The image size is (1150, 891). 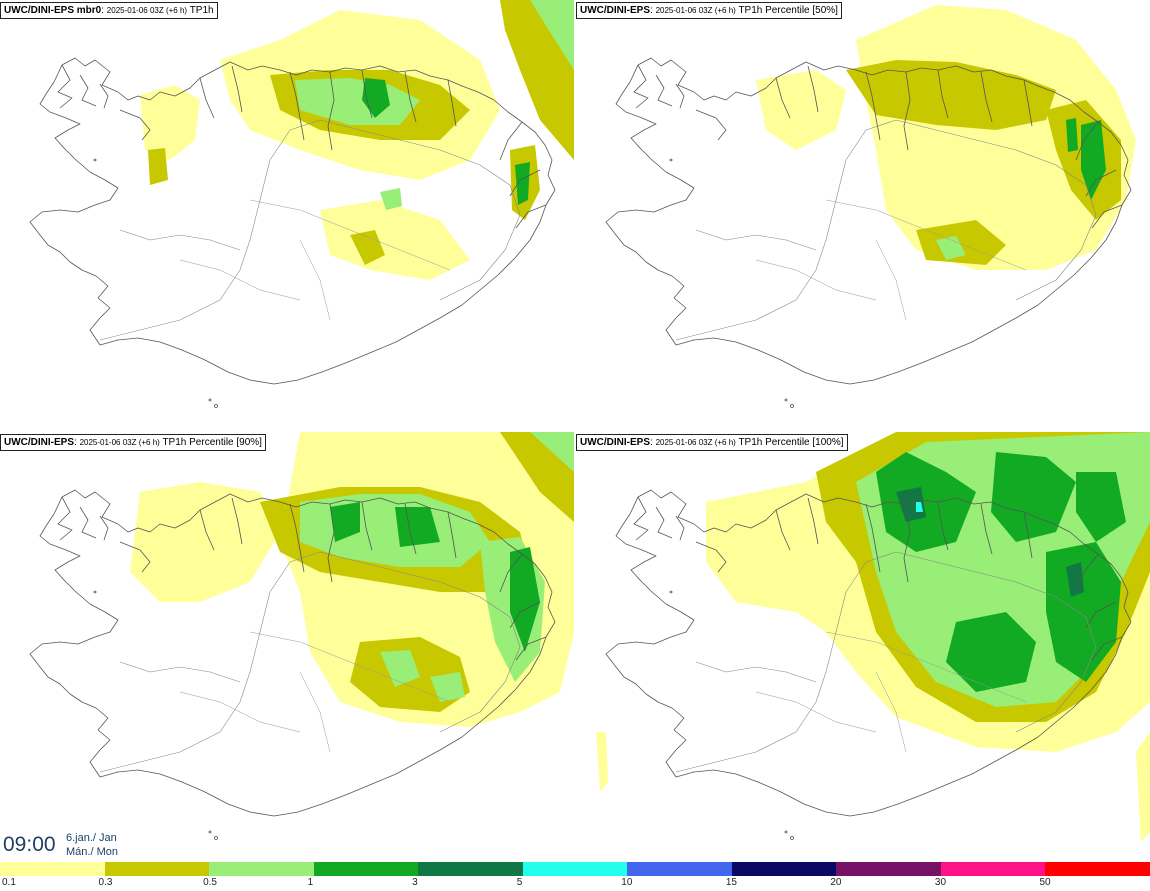 I want to click on valid-time: 09:00, so click(x=29, y=844).